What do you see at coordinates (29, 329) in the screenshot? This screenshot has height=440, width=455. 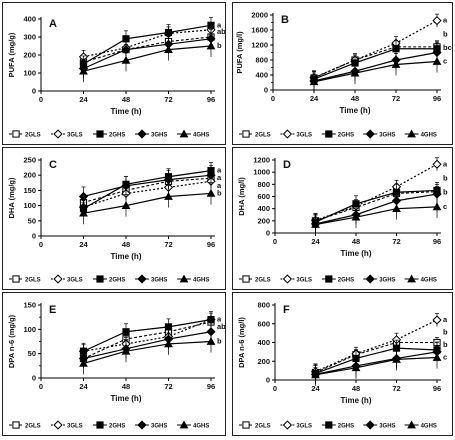 I see `y-tick-label: 100` at bounding box center [29, 329].